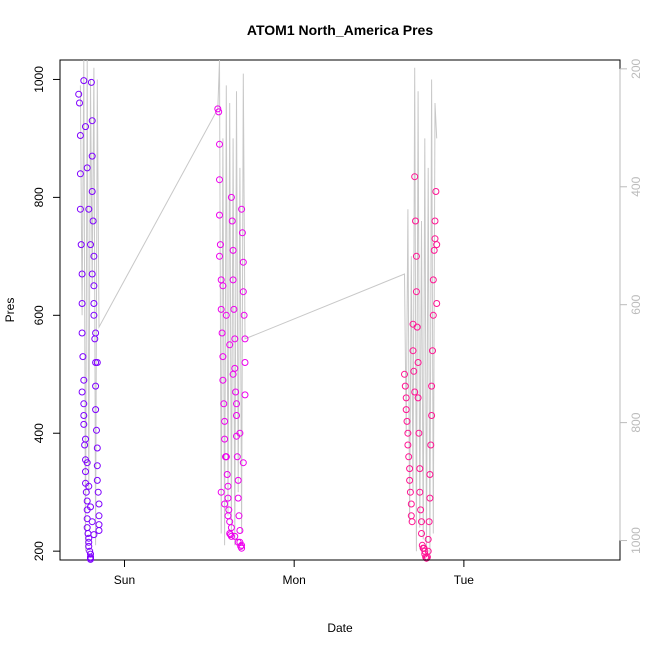 The image size is (650, 650). What do you see at coordinates (636, 69) in the screenshot?
I see `y-right-tick-label: 200` at bounding box center [636, 69].